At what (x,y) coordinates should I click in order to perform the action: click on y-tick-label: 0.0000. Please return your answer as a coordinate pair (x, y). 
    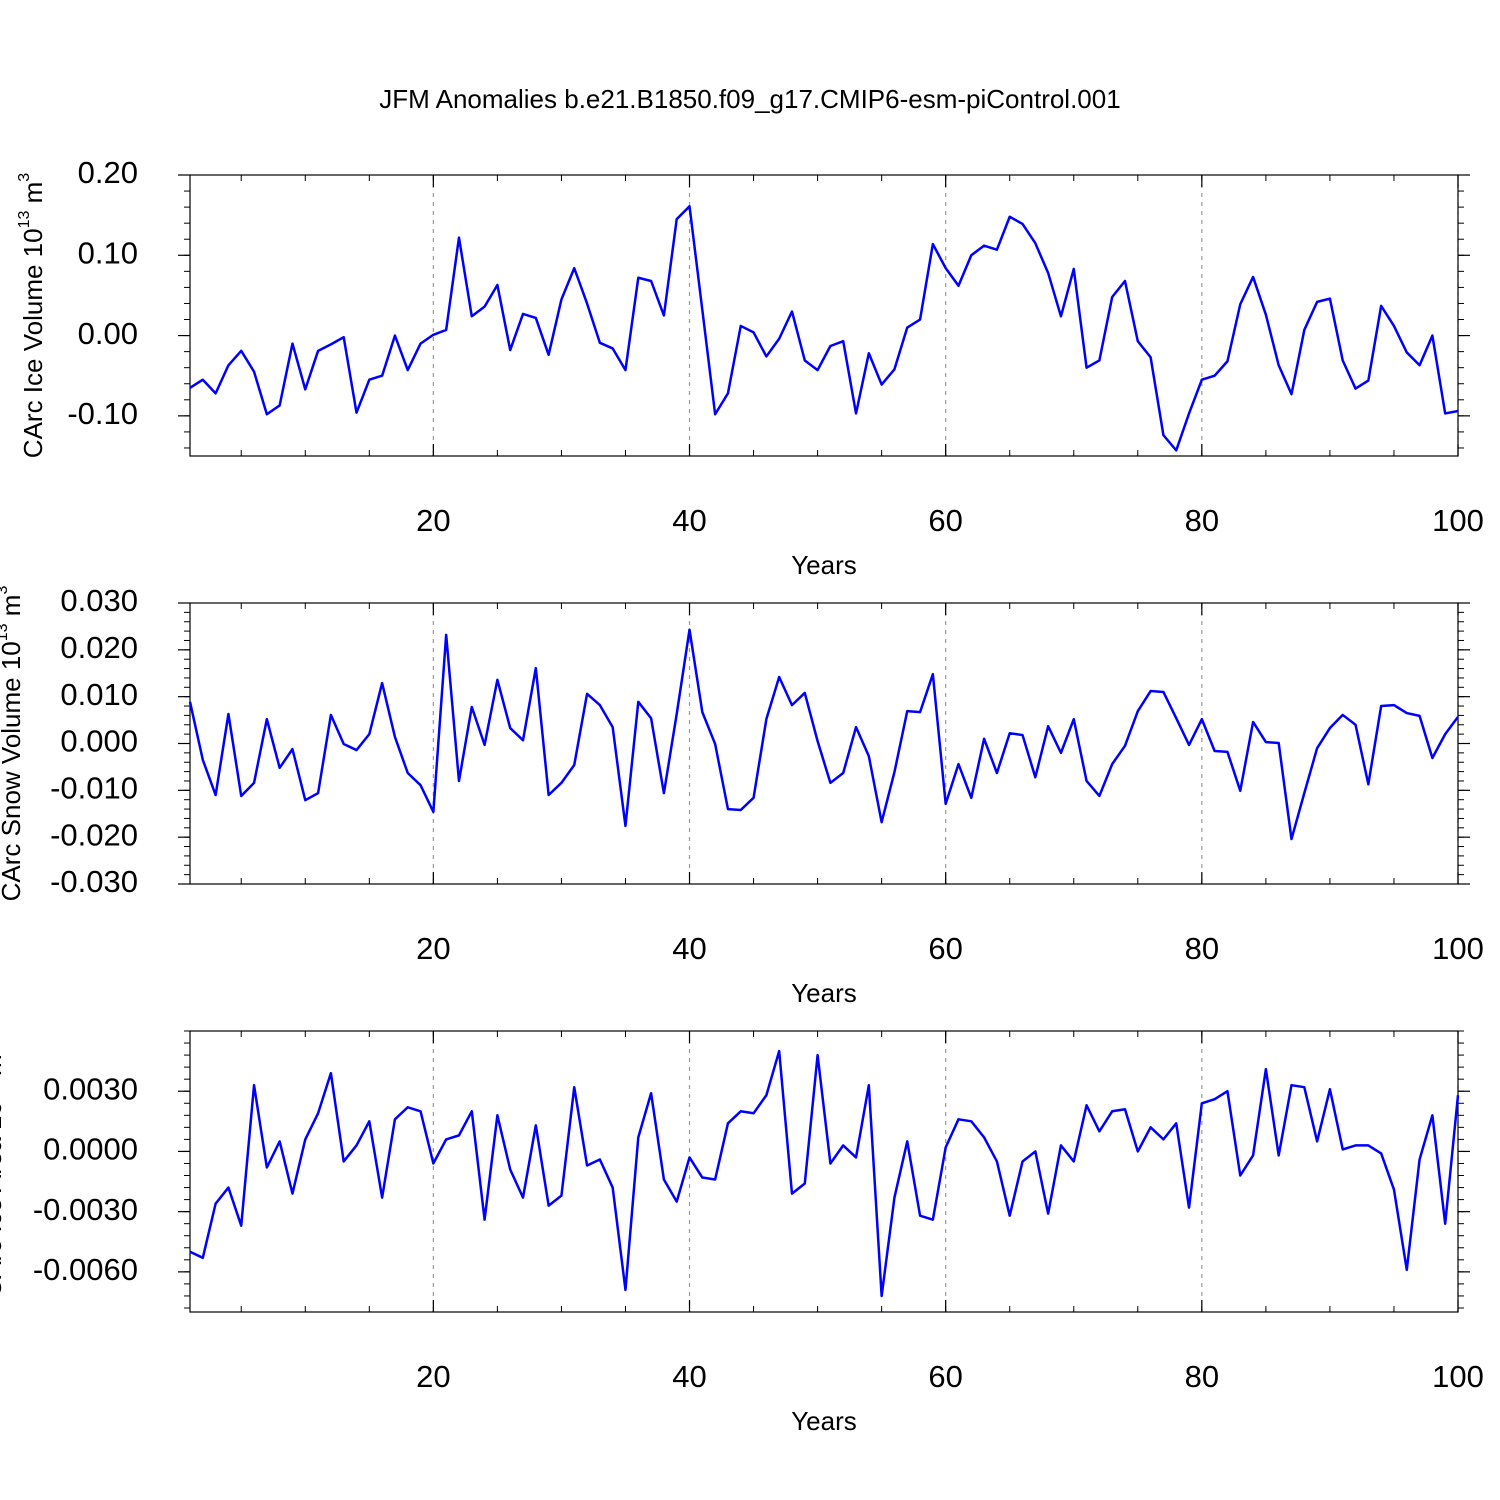
    Looking at the image, I should click on (90, 1149).